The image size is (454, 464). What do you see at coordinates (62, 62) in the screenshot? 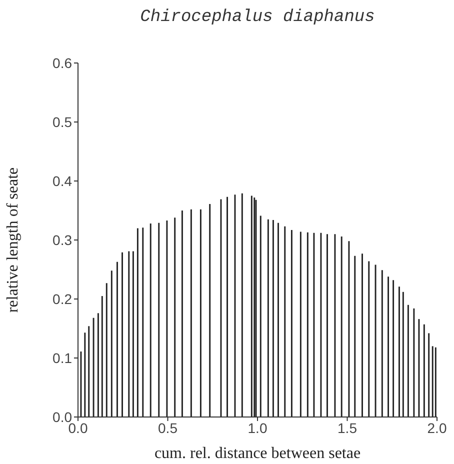
I see `y-tick-label: 0.6` at bounding box center [62, 62].